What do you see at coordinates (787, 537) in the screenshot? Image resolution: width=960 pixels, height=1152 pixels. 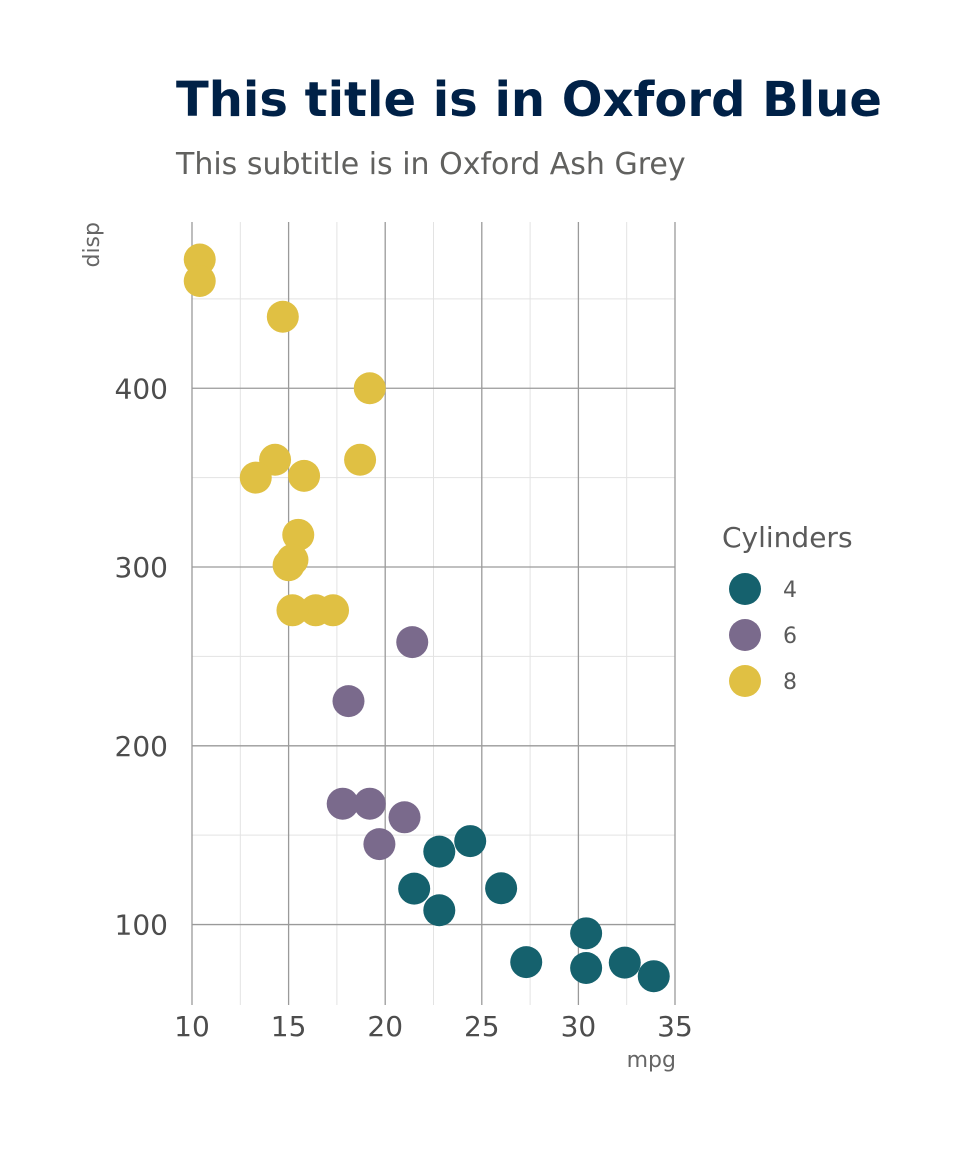 I see `legend-title: Cylinders` at bounding box center [787, 537].